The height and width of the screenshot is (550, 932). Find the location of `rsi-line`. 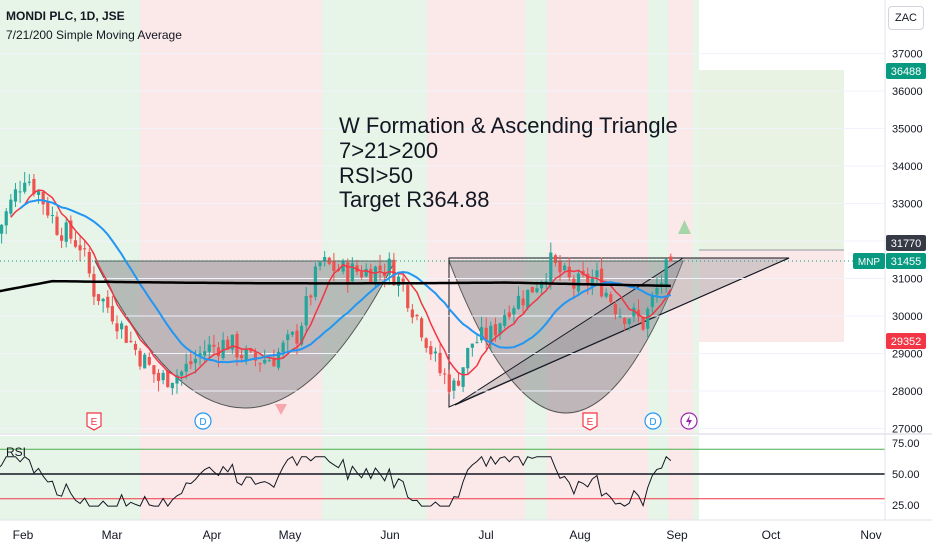

rsi-line is located at coordinates (336, 481).